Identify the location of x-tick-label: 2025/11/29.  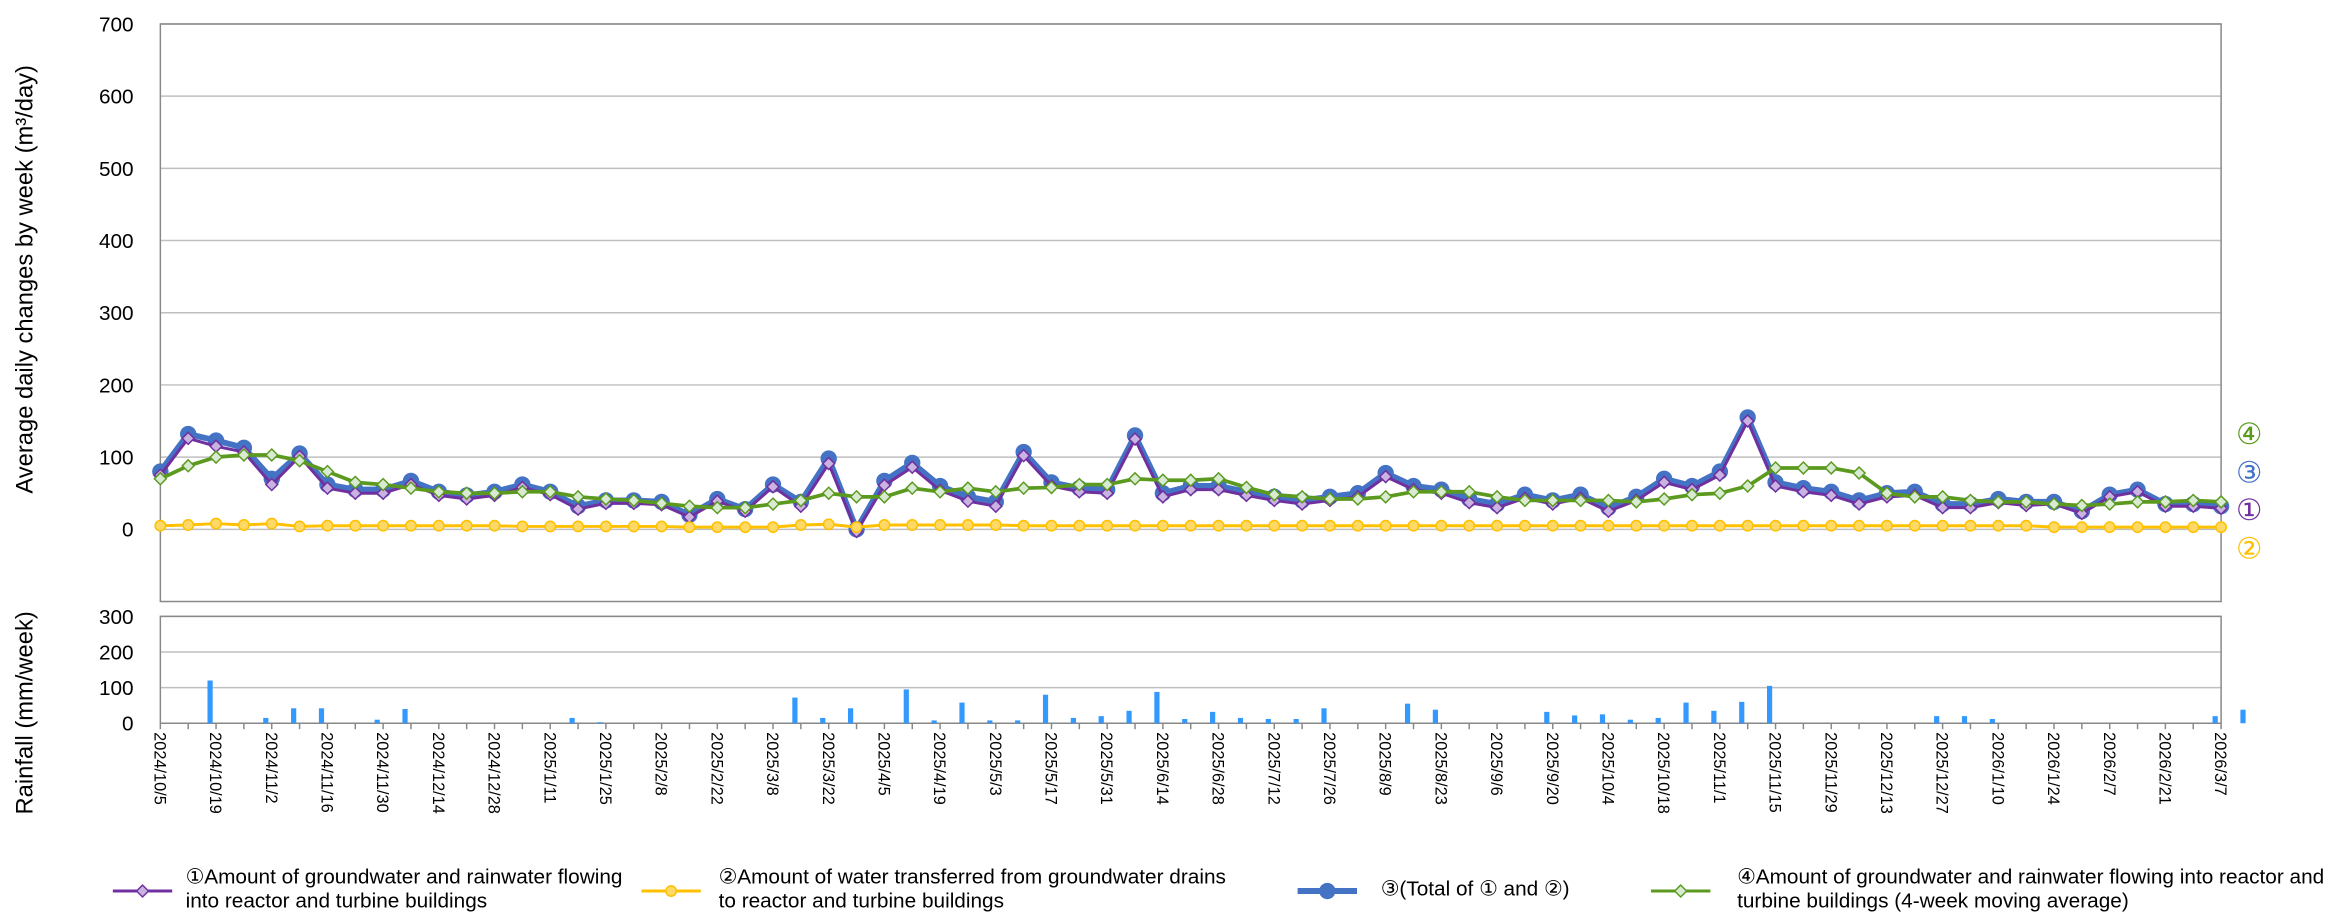
(1830, 772).